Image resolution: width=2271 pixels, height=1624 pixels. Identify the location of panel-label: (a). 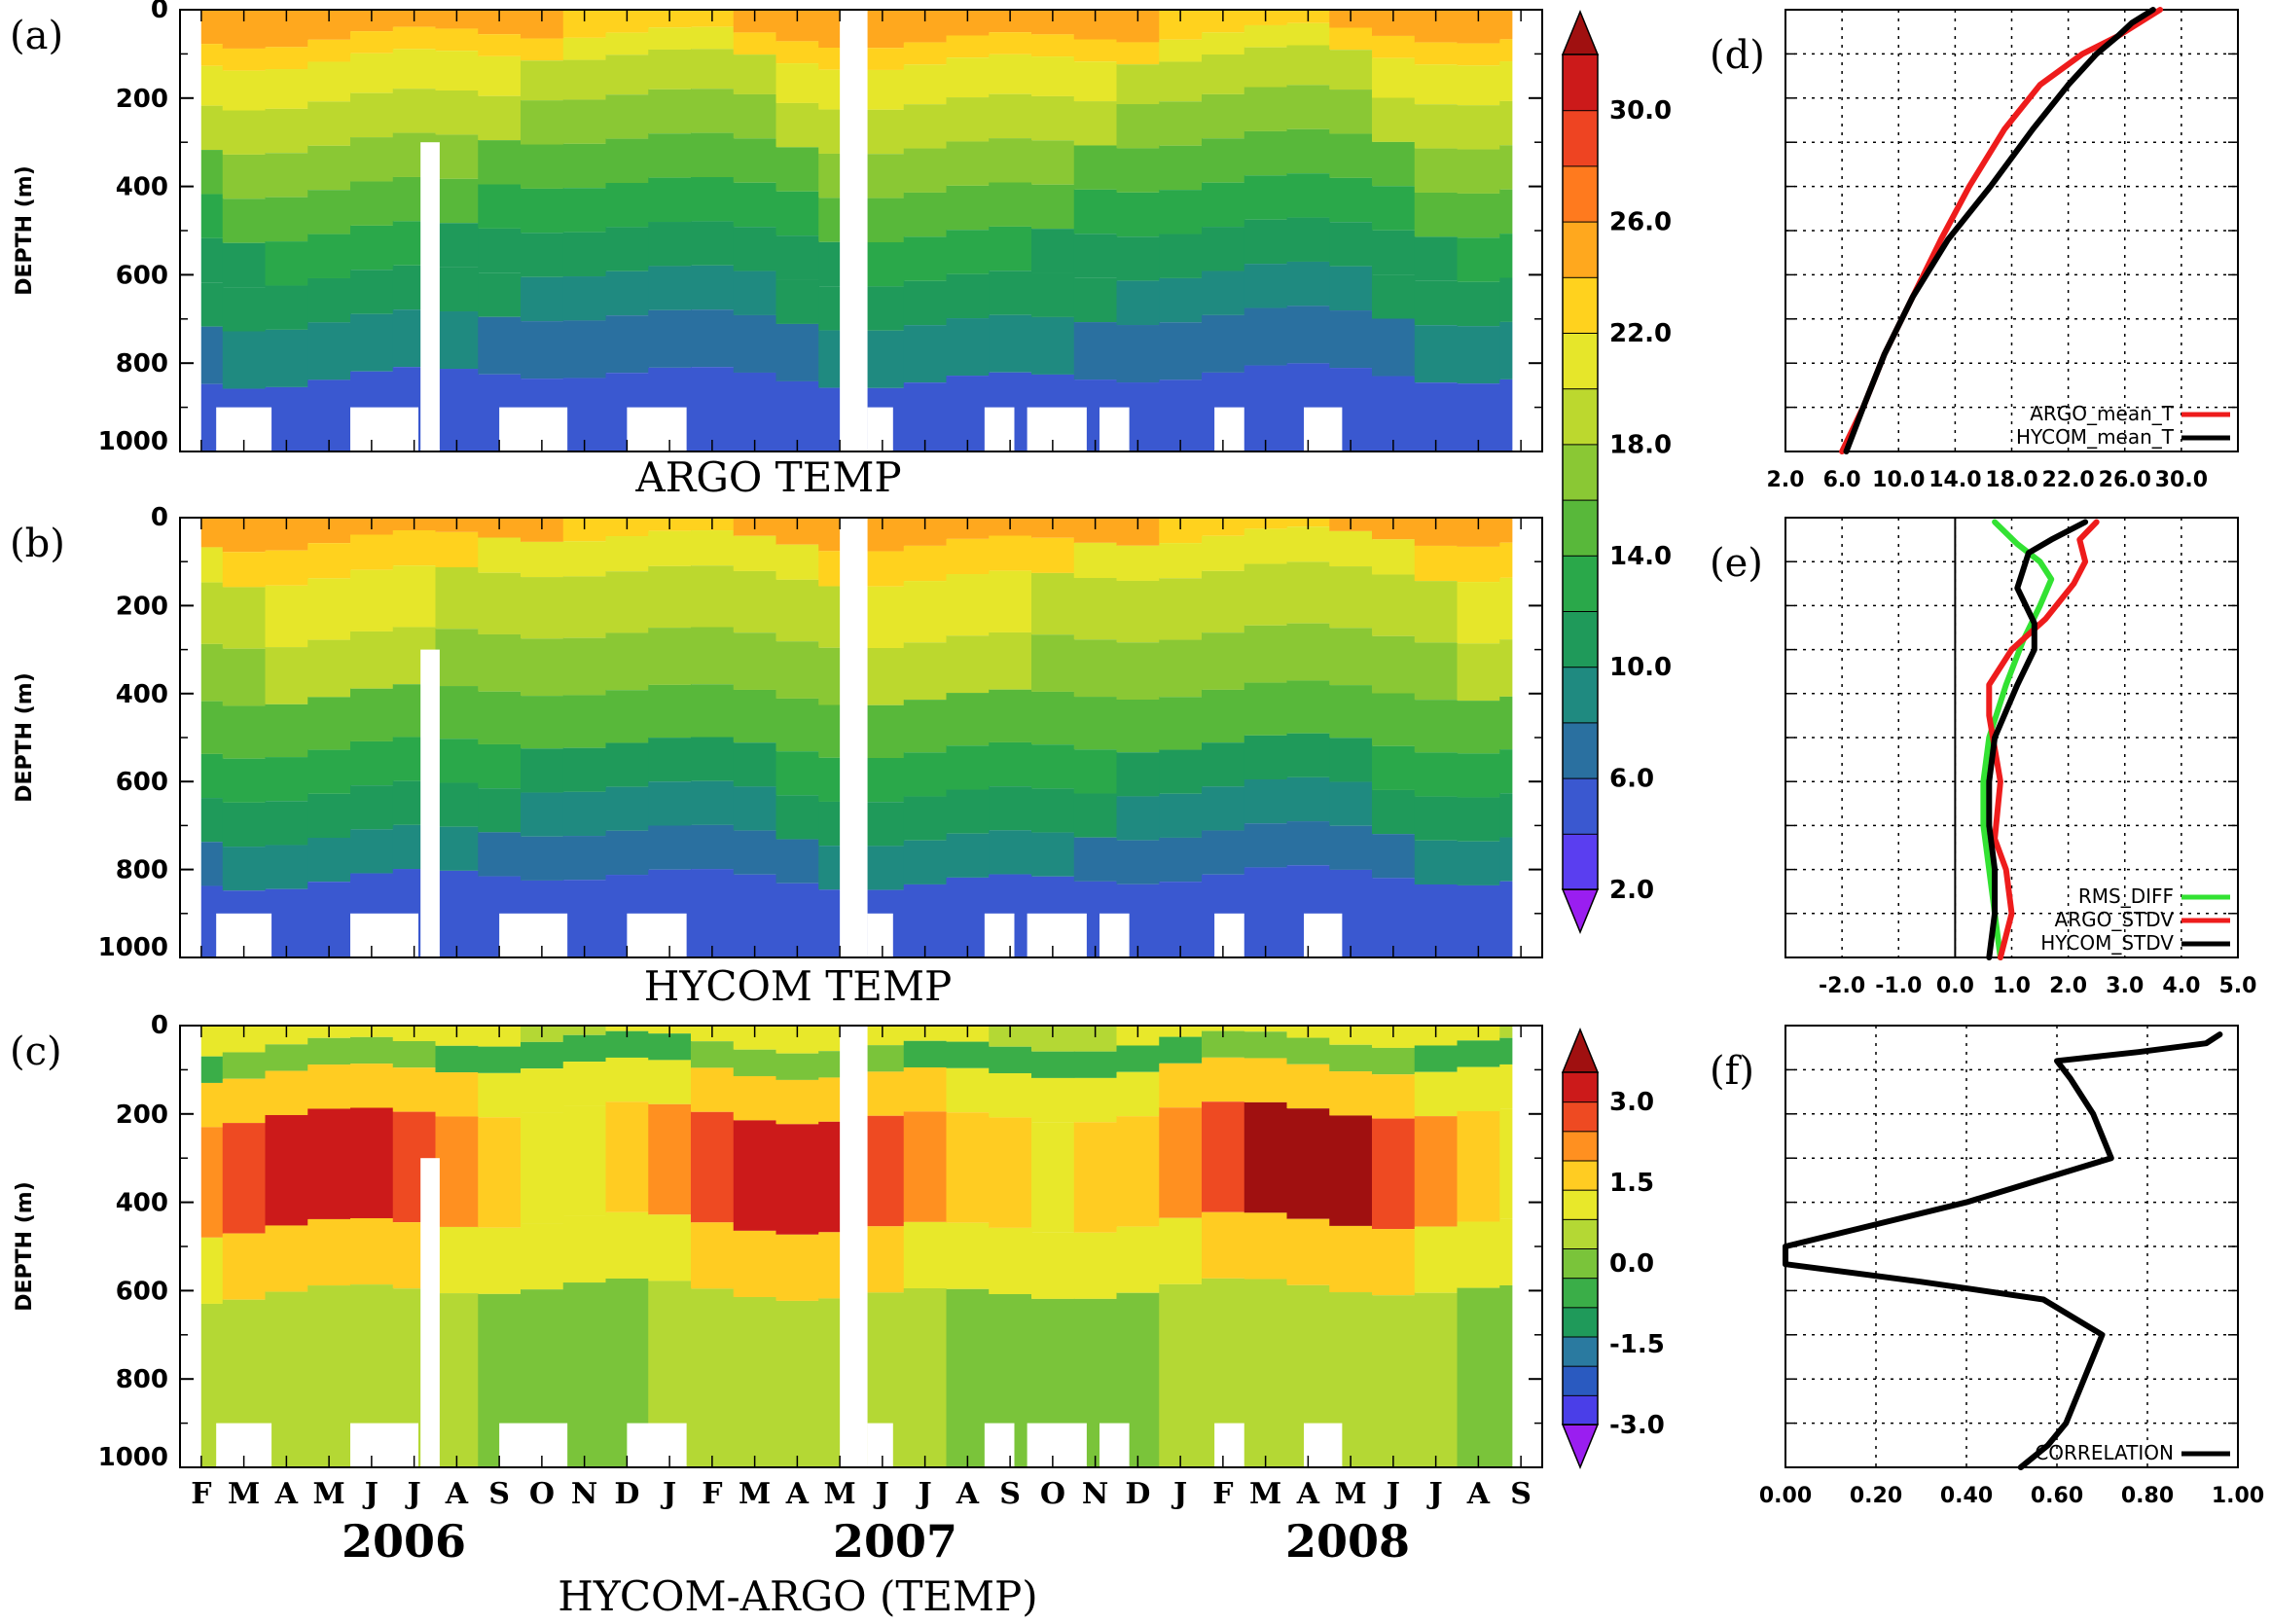
(36, 36).